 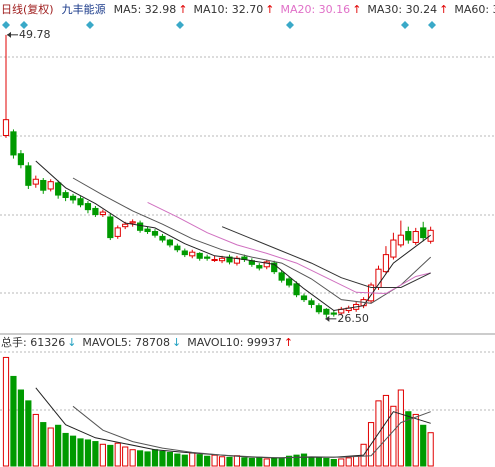 What do you see at coordinates (315, 9) in the screenshot?
I see `legend-entry: MA20: 30.16` at bounding box center [315, 9].